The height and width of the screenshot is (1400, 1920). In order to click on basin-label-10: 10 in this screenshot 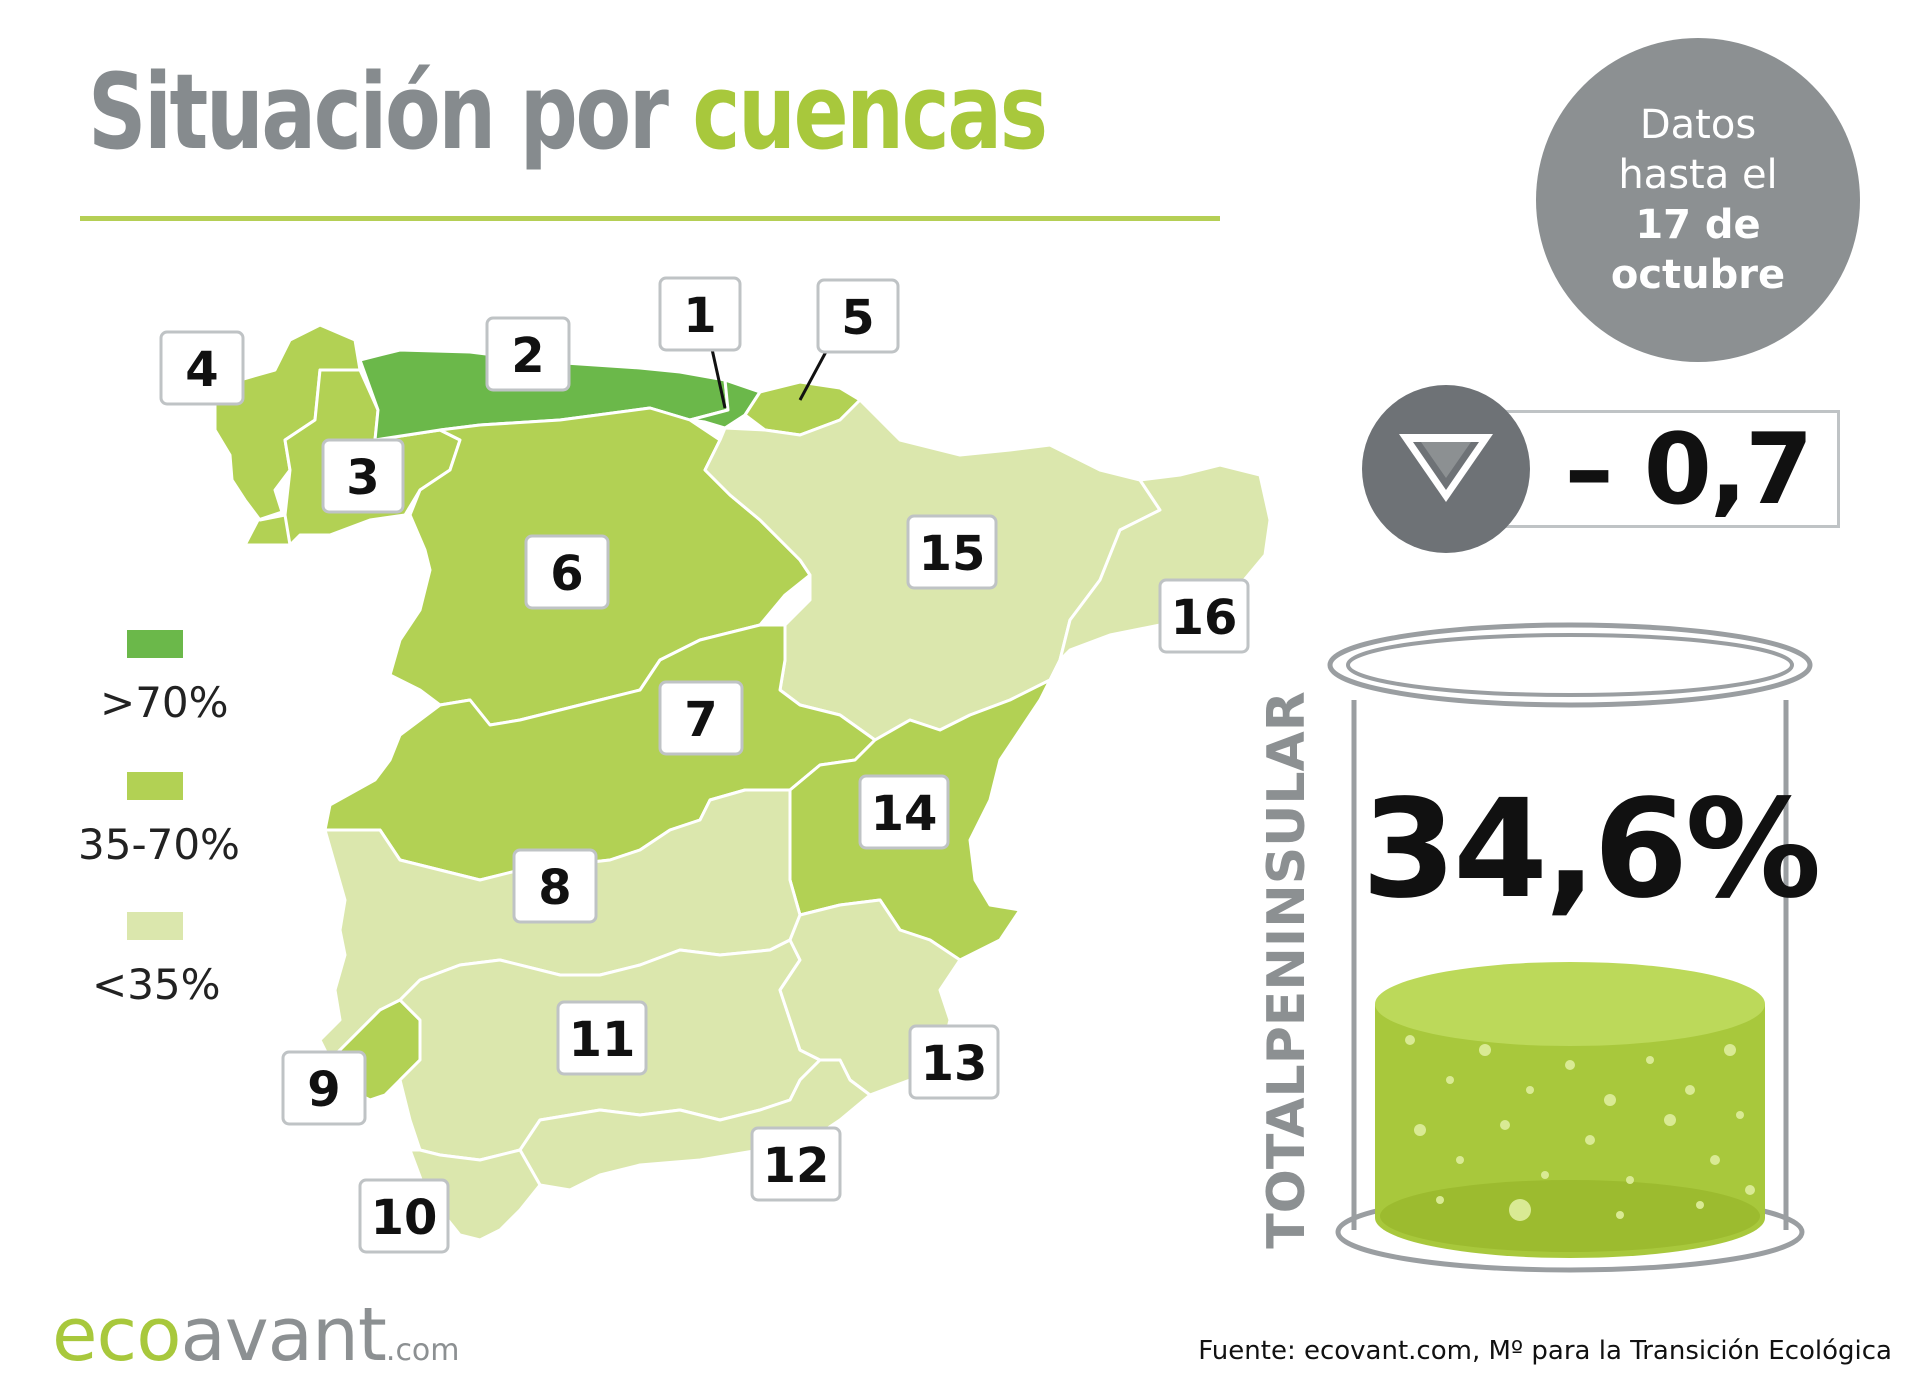, I will do `click(404, 1216)`.